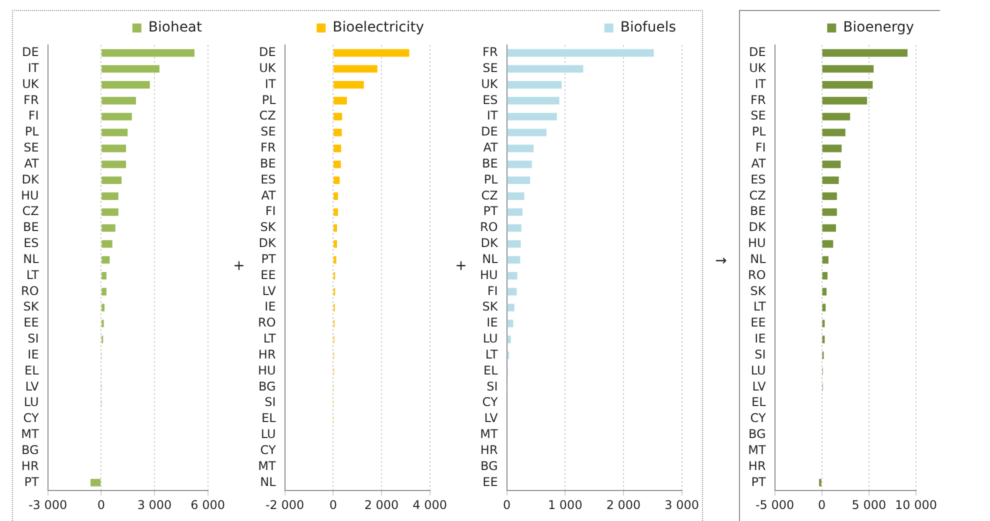 The width and height of the screenshot is (990, 521). Describe the element at coordinates (48, 505) in the screenshot. I see `x-tick-label: -3 000` at that location.